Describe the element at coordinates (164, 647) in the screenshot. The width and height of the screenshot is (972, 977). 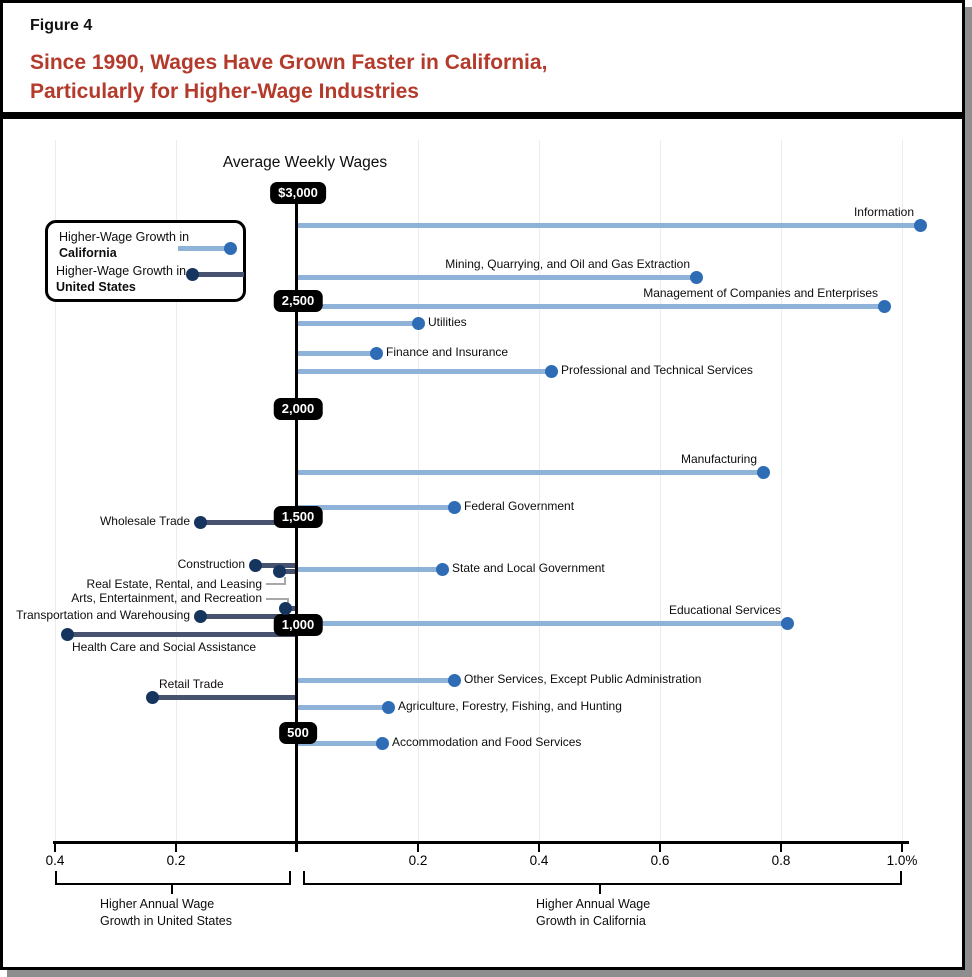
I see `industry-label: Health Care and Social Assistance` at that location.